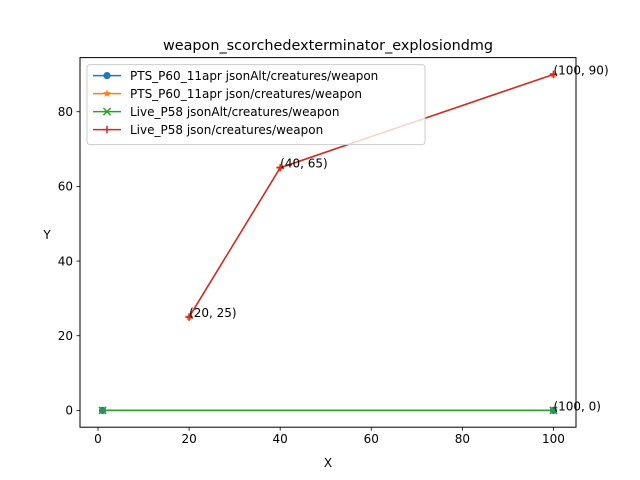  Describe the element at coordinates (65, 336) in the screenshot. I see `y-tick-label-2: 20` at that location.